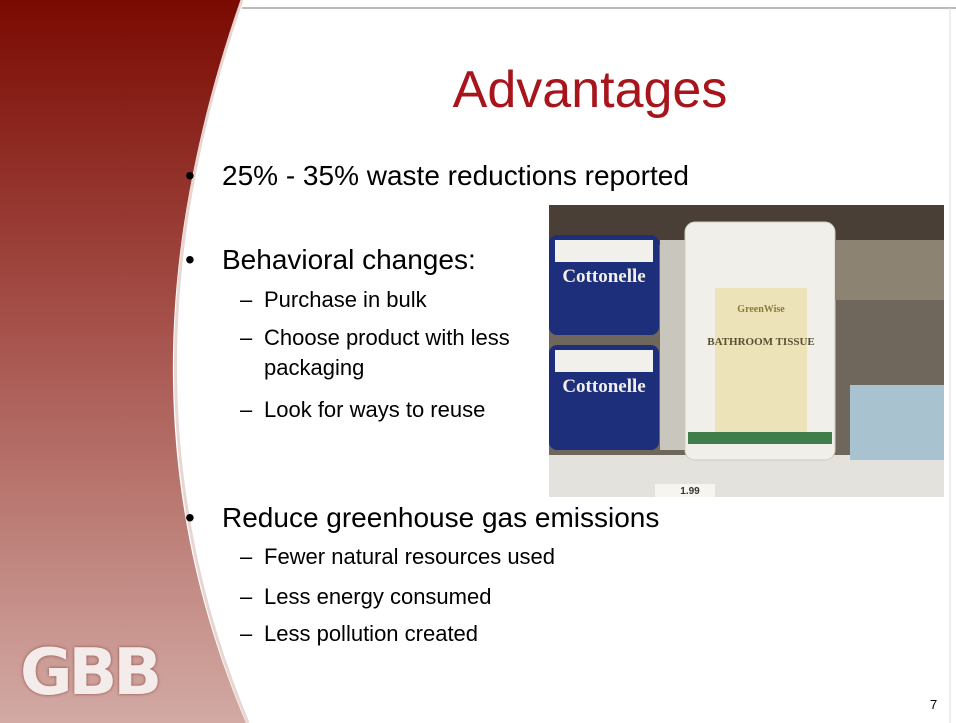 This screenshot has width=956, height=723. I want to click on sub-text: Less energy consumed, so click(378, 596).